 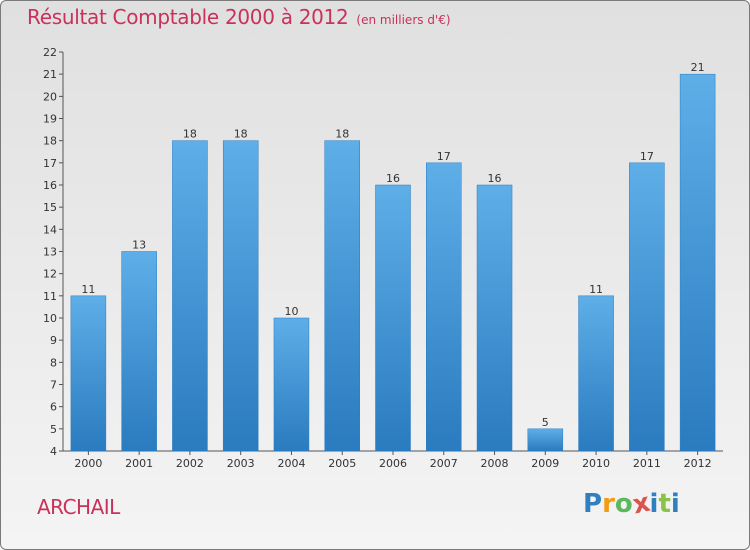 I want to click on proxiti-logo: Proxiti, so click(x=631, y=504).